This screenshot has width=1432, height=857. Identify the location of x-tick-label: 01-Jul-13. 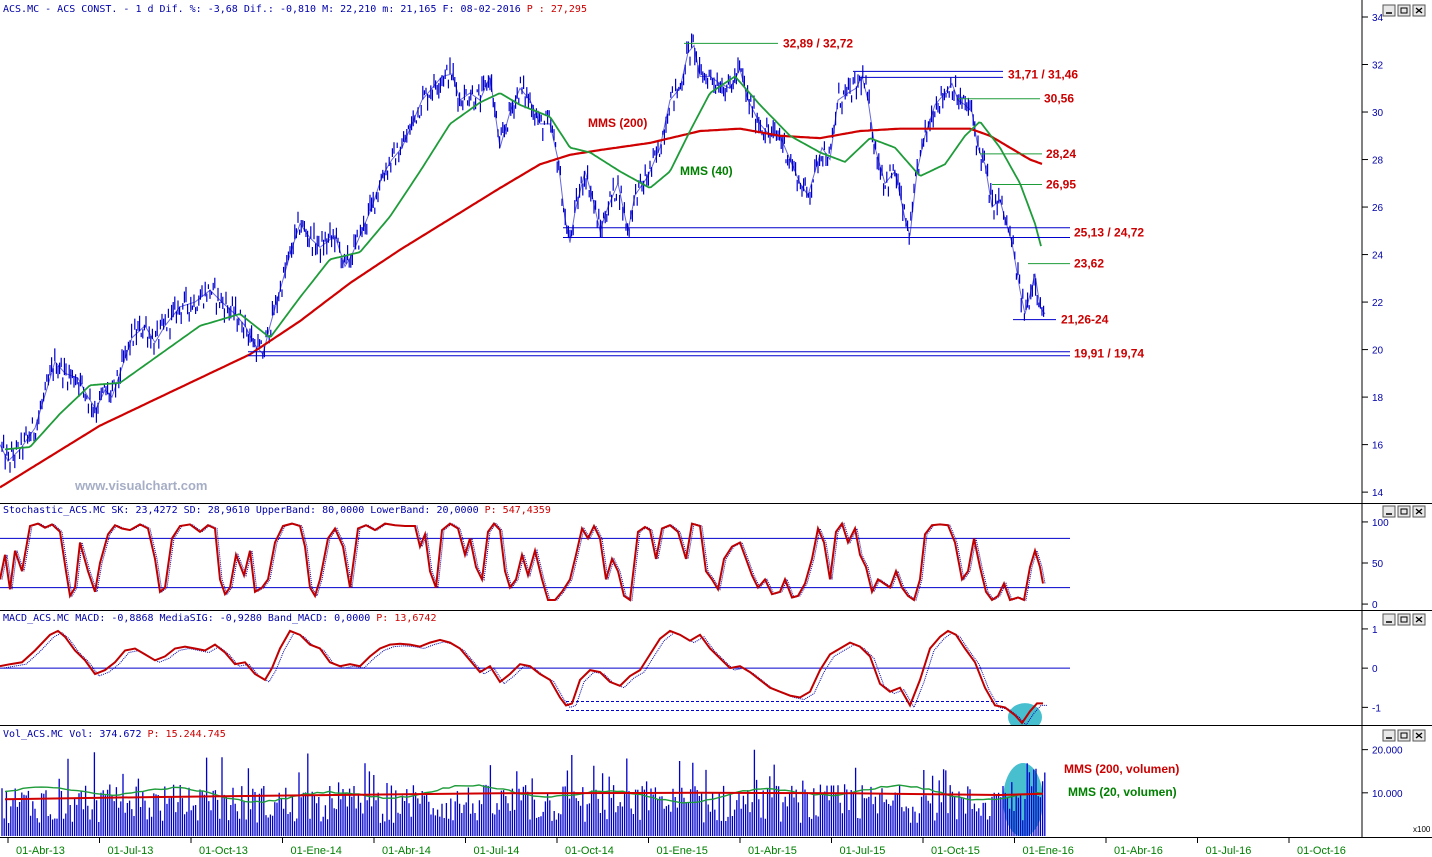
(131, 851).